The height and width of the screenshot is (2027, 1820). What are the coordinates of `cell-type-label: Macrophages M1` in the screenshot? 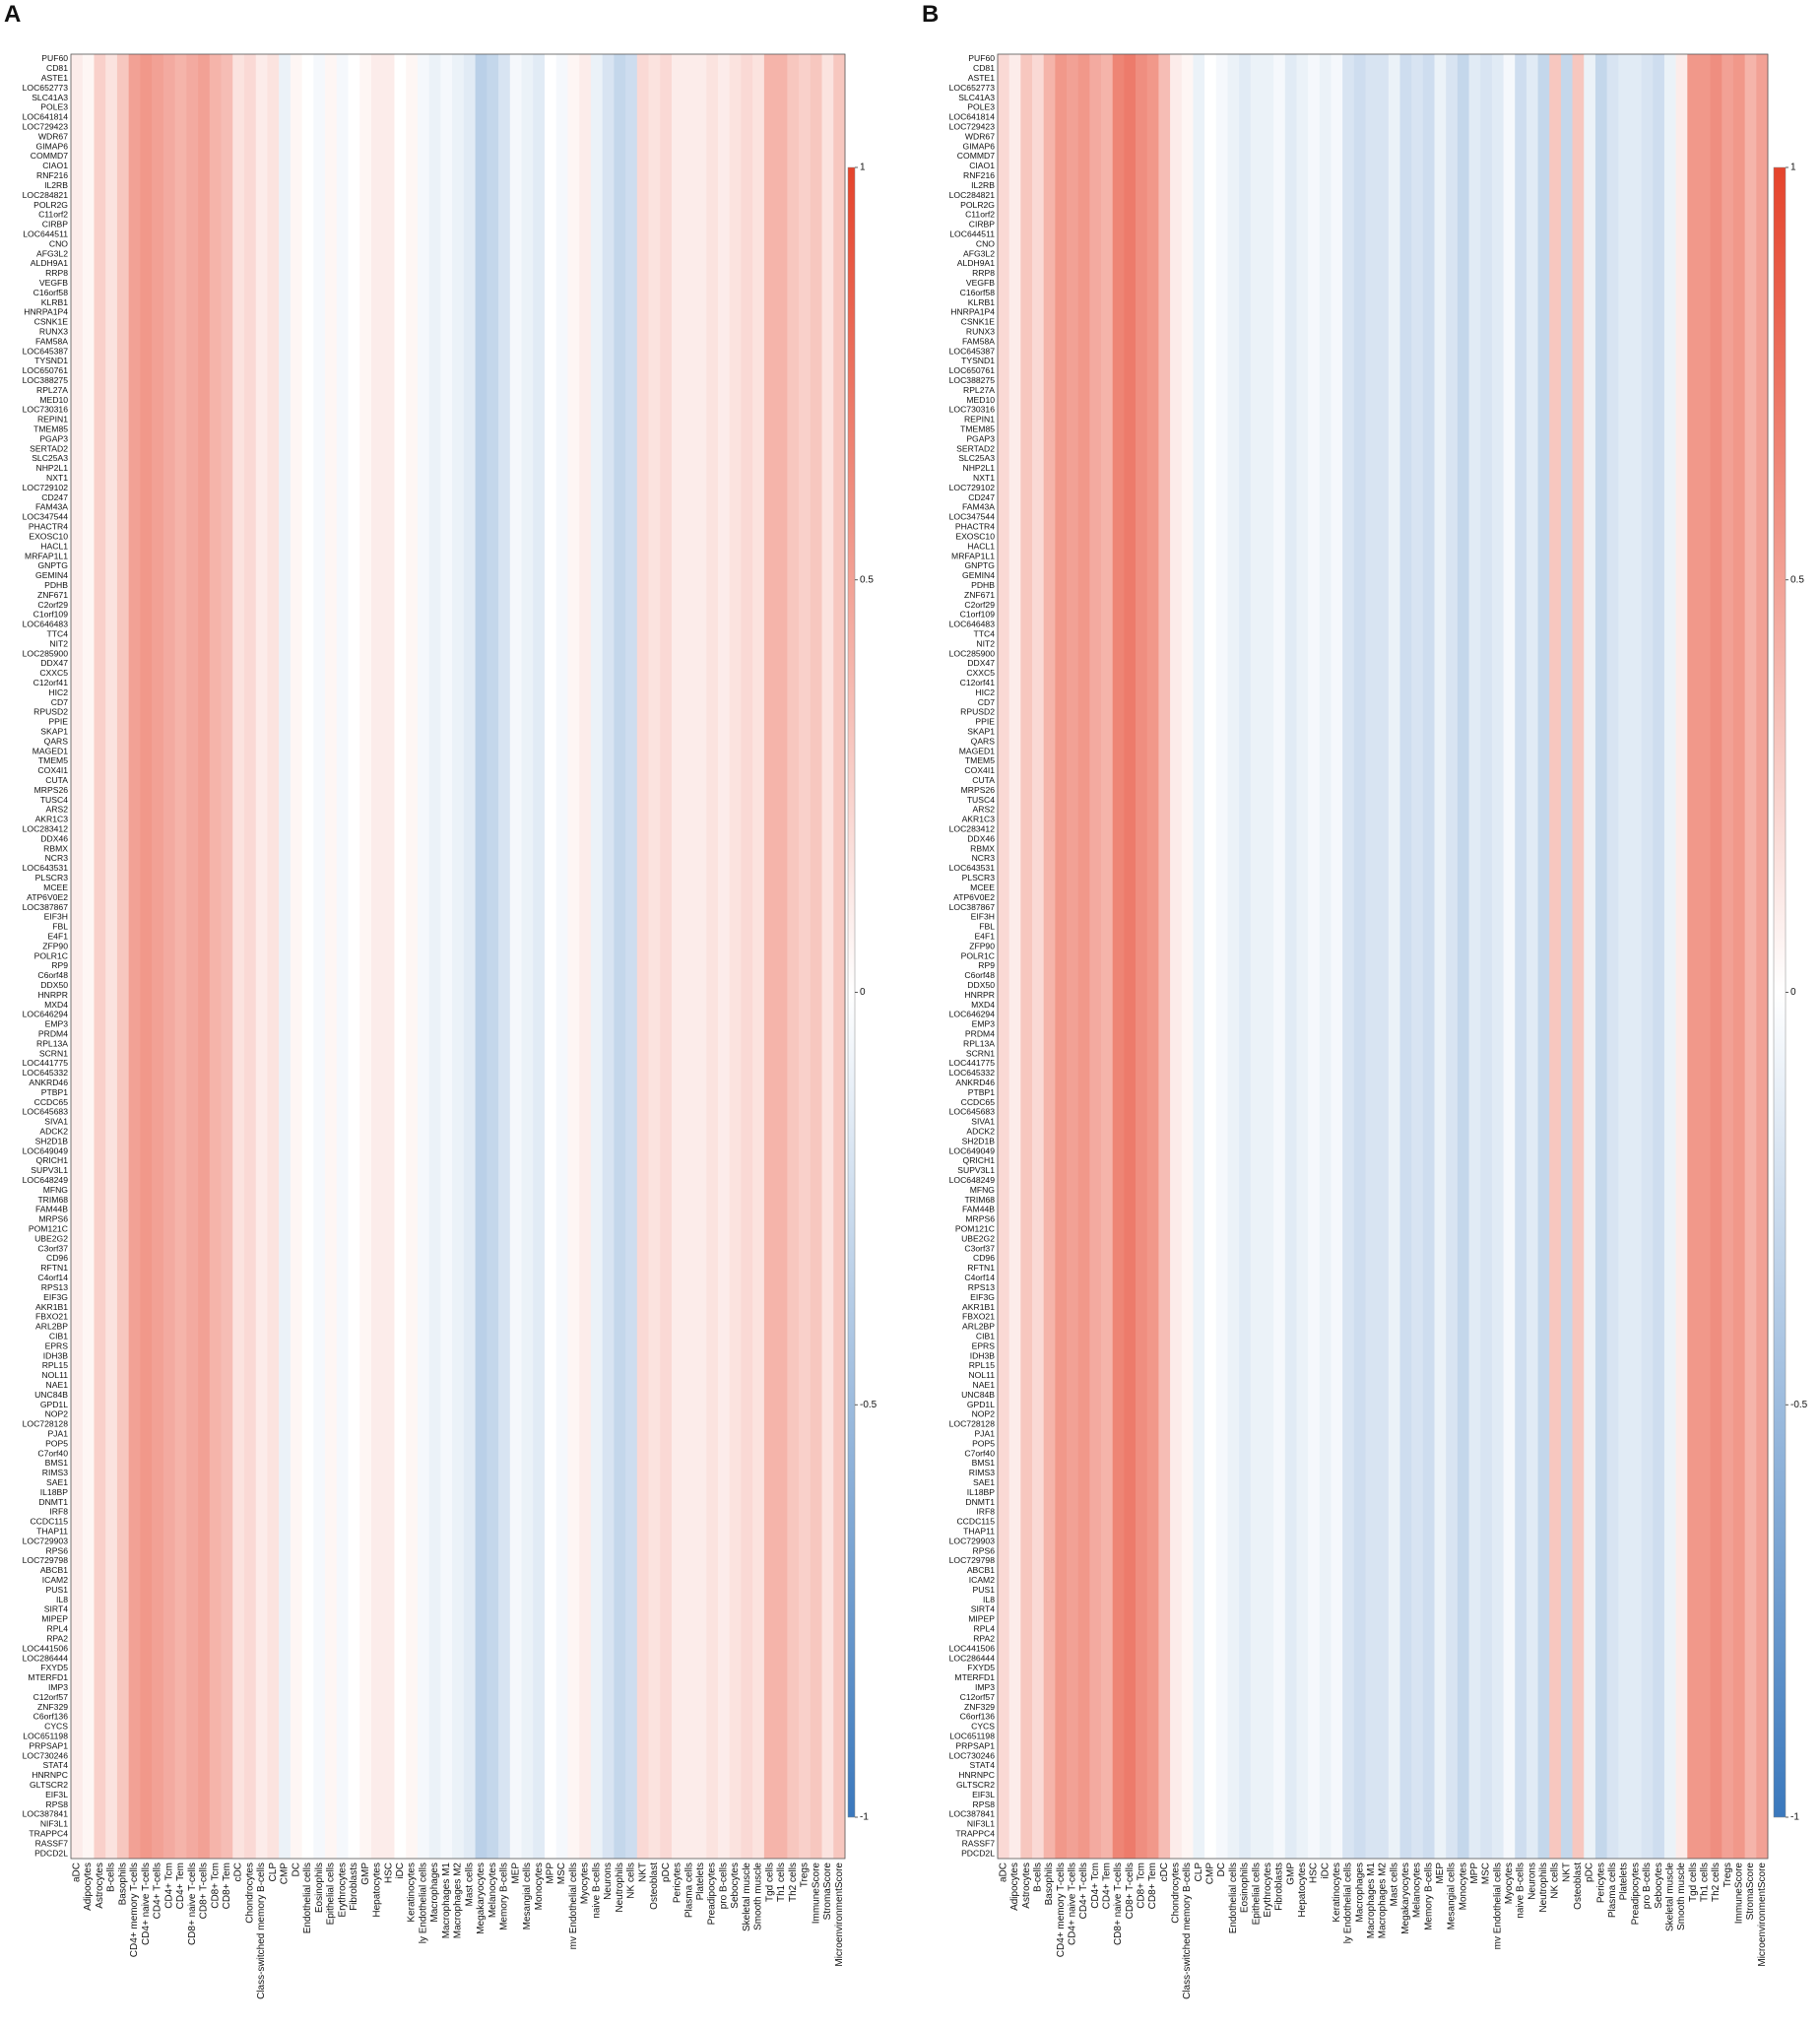 It's located at (1371, 1901).